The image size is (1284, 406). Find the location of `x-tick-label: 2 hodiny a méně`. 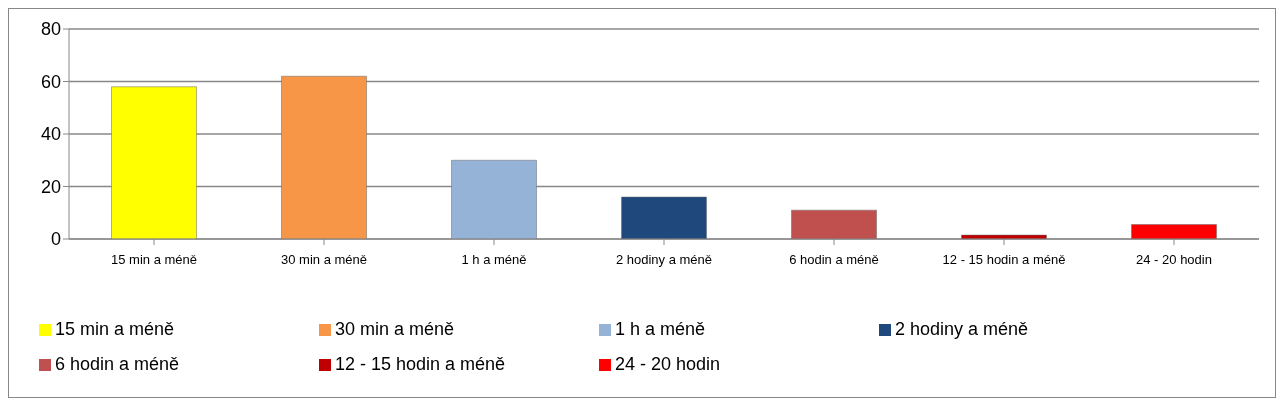

x-tick-label: 2 hodiny a méně is located at coordinates (664, 260).